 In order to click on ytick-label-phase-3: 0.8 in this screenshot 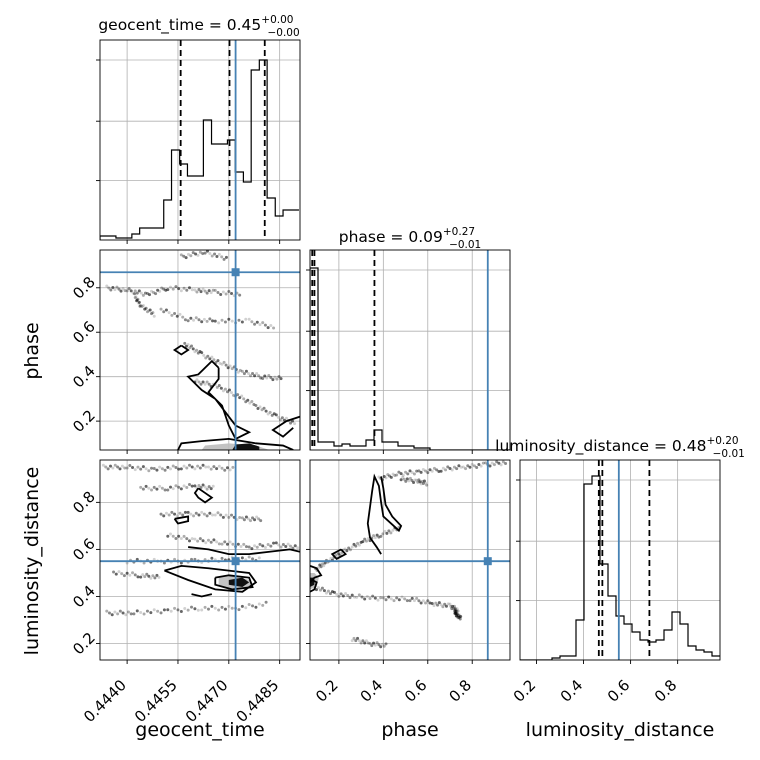, I will do `click(84, 288)`.